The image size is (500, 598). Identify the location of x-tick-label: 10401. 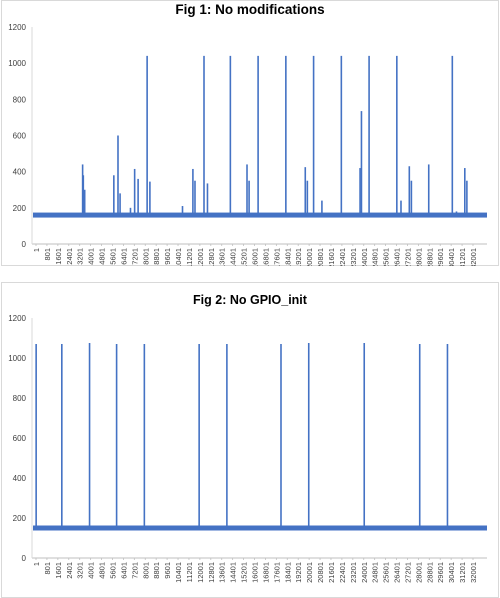
(178, 572).